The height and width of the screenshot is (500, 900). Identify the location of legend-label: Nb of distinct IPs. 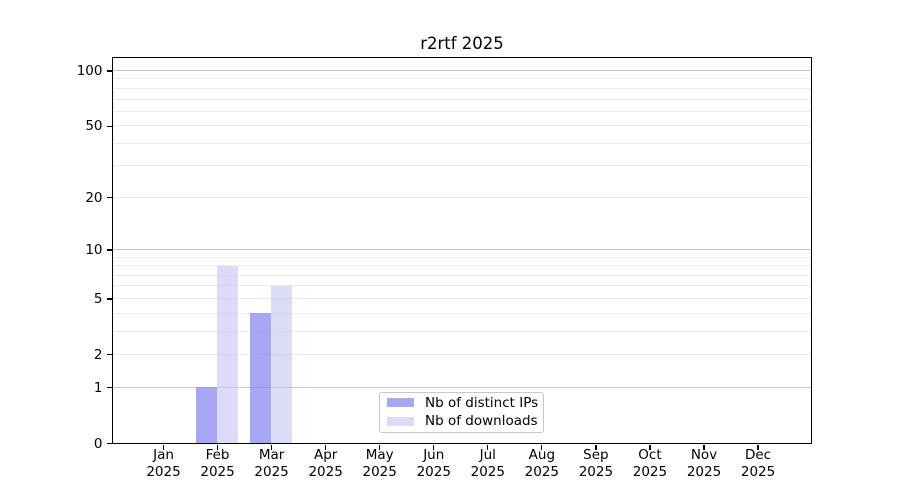
(482, 402).